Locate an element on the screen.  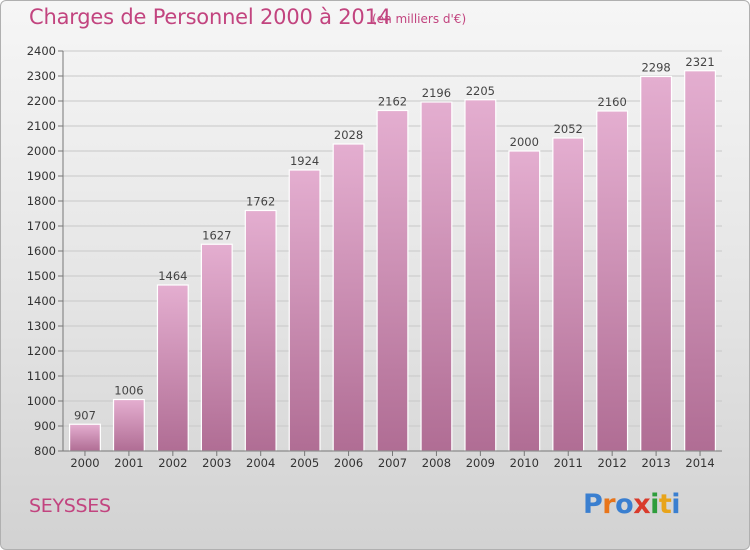
y-tick-label: 1900 is located at coordinates (41, 176).